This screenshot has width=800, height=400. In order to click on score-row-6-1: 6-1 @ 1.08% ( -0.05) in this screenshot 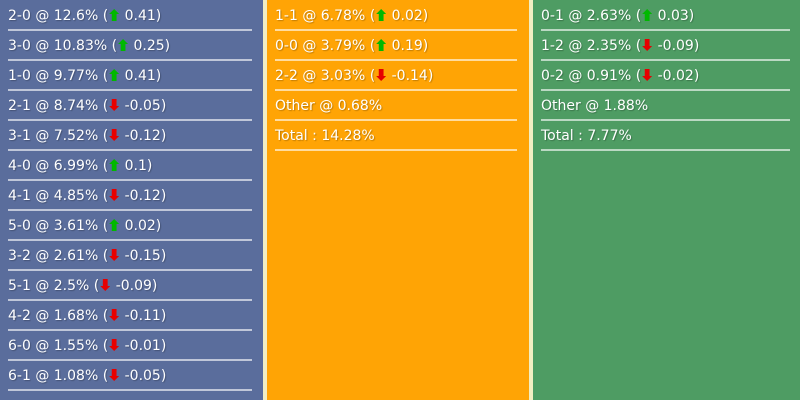, I will do `click(130, 376)`.